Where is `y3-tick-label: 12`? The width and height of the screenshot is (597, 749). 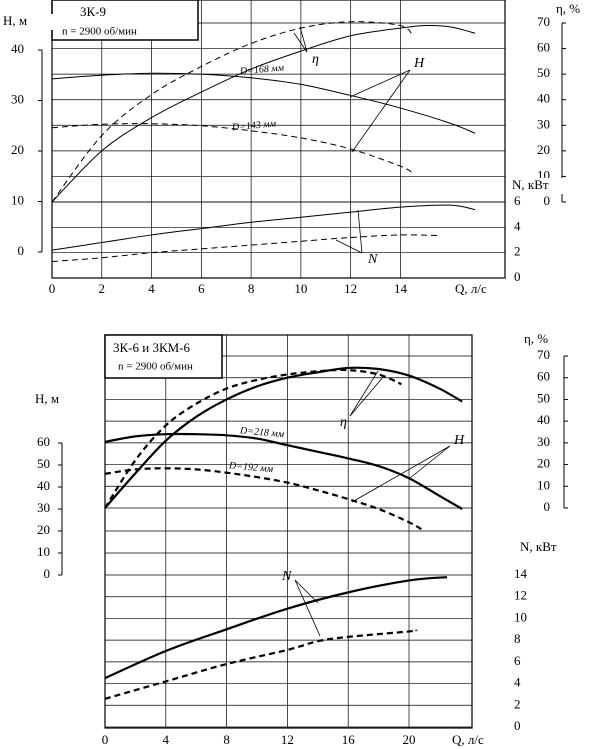
y3-tick-label: 12 is located at coordinates (520, 595).